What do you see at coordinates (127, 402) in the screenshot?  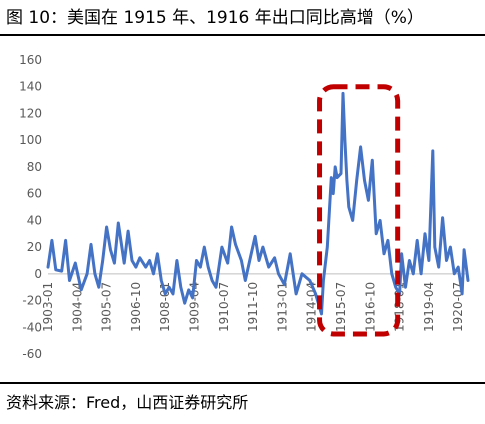 I see `source-note: 资料来源：Fred，山西证券研究所` at bounding box center [127, 402].